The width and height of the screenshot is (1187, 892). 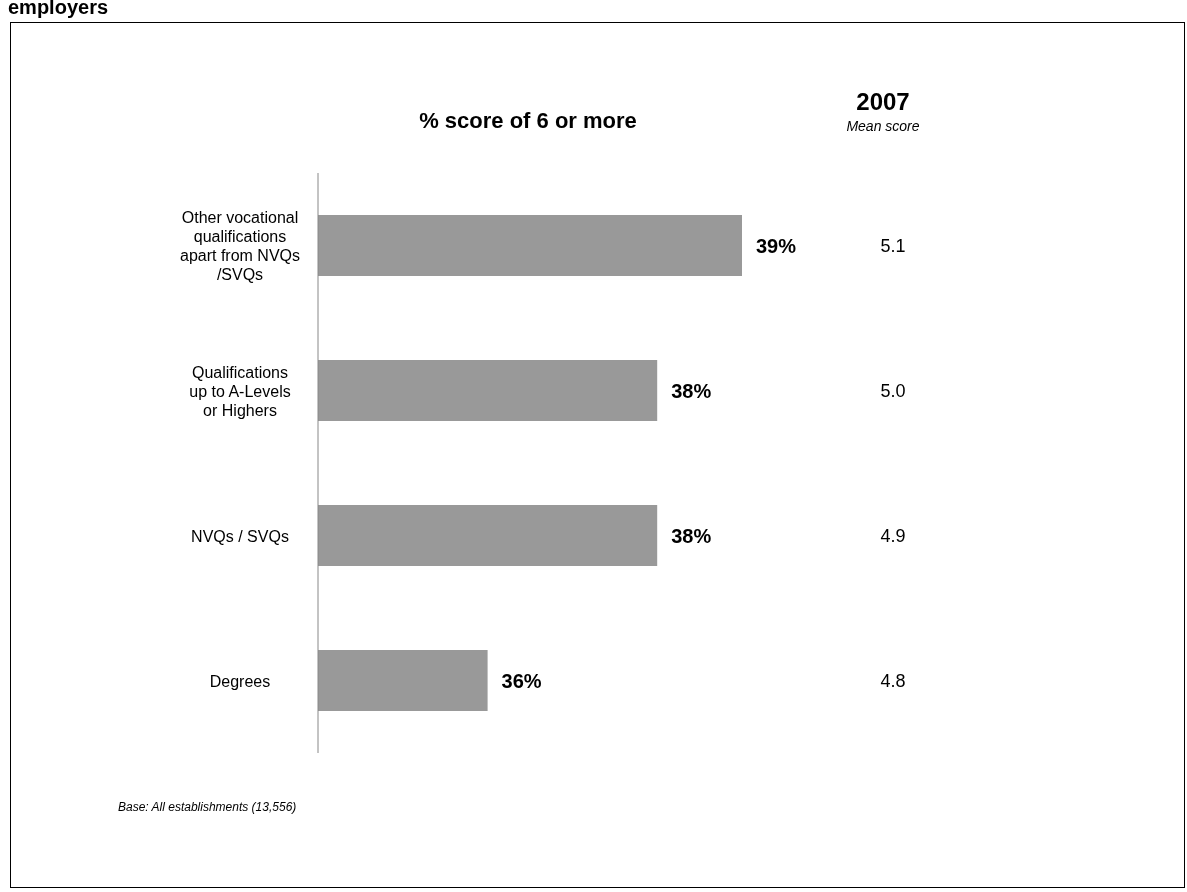 What do you see at coordinates (58, 9) in the screenshot?
I see `text: employers` at bounding box center [58, 9].